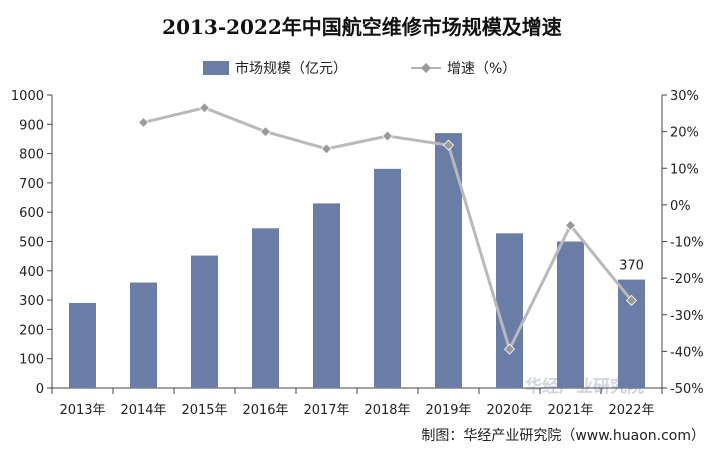 Image resolution: width=725 pixels, height=454 pixels. I want to click on chart-title: 2013-2022年中国航空维修市场规模及增速, so click(362, 27).